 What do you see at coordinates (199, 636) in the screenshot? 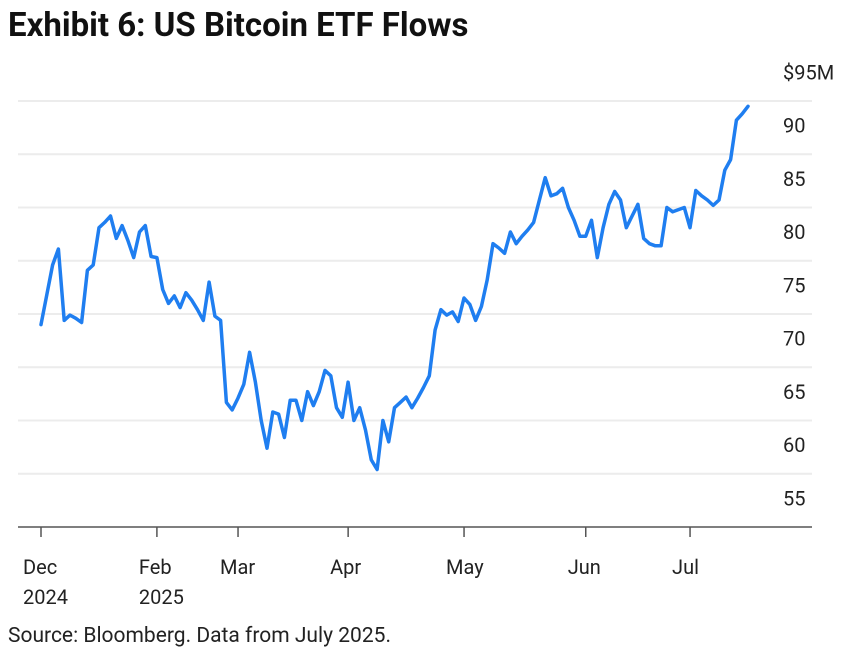
I see `source-note: Source: Bloomberg. Data from July 2025.` at bounding box center [199, 636].